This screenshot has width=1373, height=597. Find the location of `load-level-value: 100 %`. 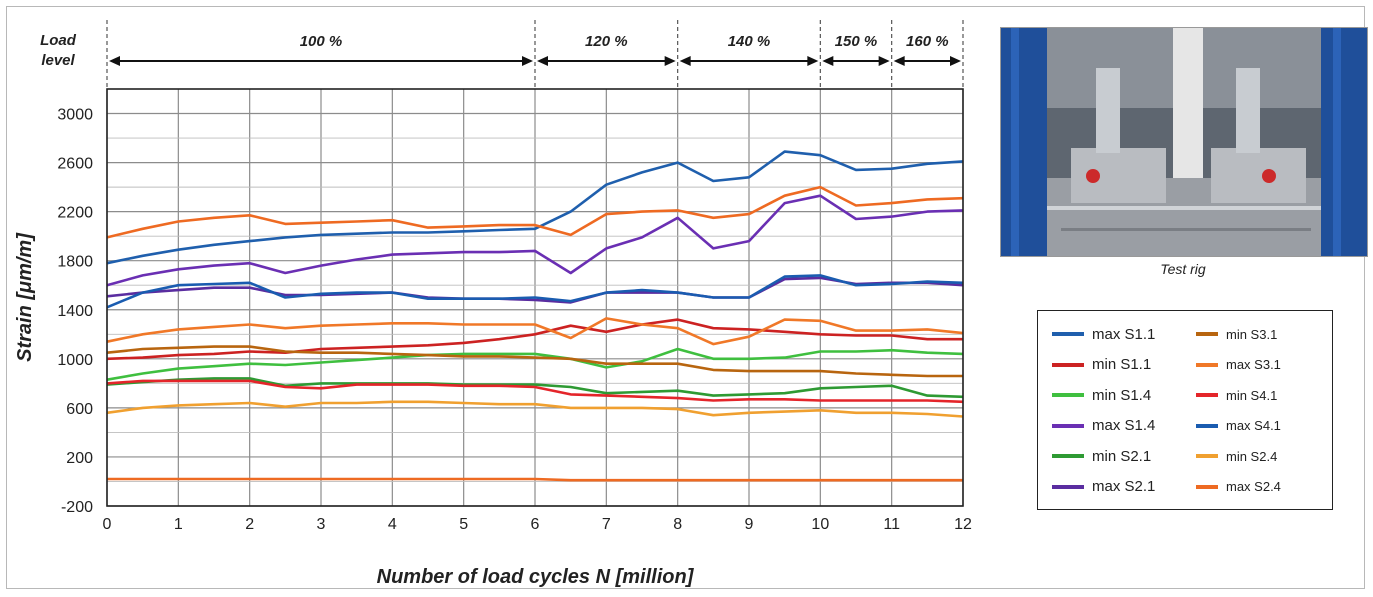

load-level-value: 100 % is located at coordinates (321, 41).